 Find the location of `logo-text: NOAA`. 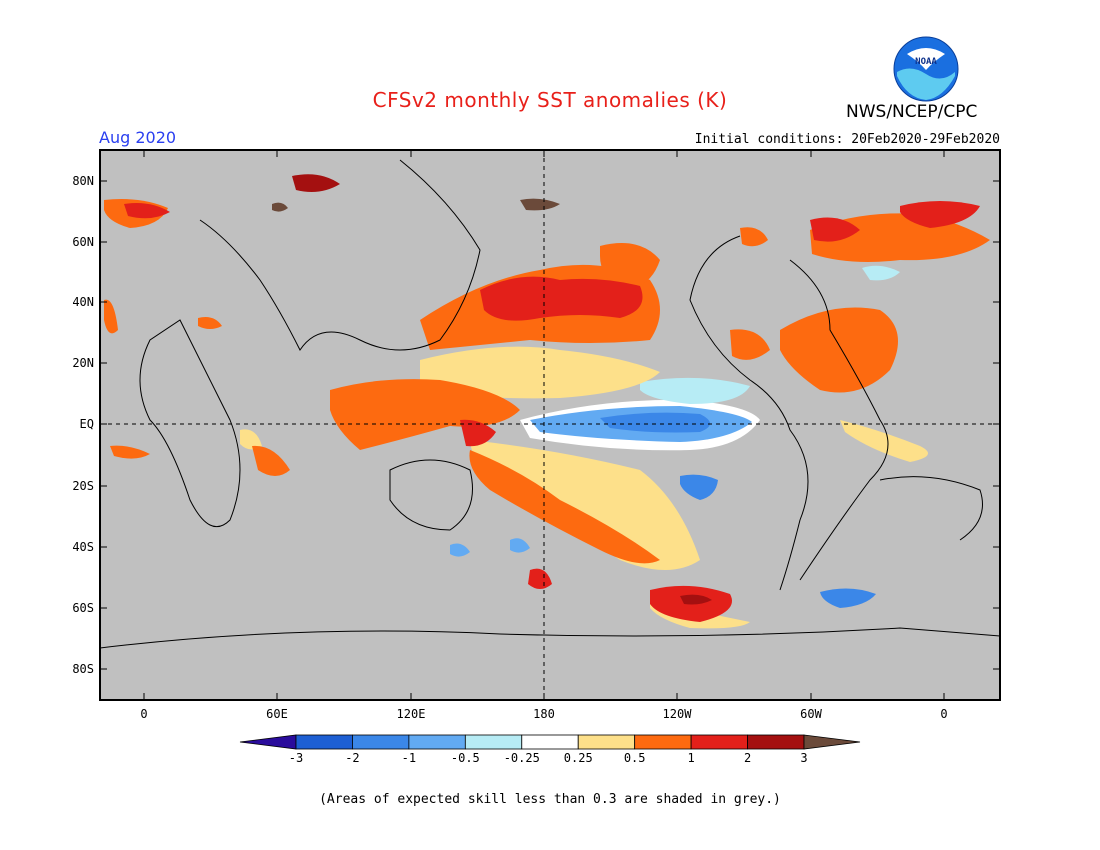

logo-text: NOAA is located at coordinates (926, 62).